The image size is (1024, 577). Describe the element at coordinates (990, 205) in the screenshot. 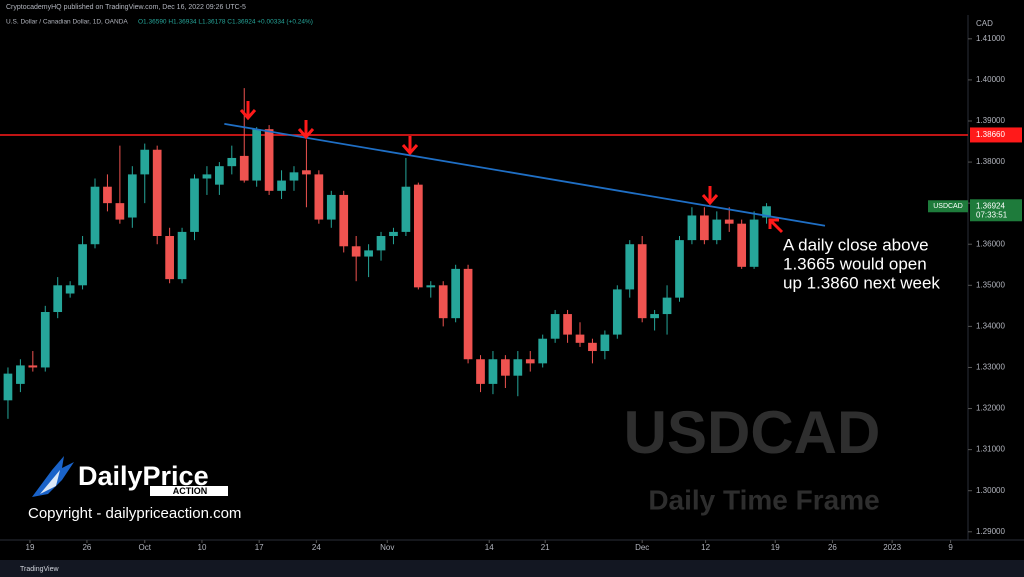

I see `last-price-label: 1.36924` at that location.